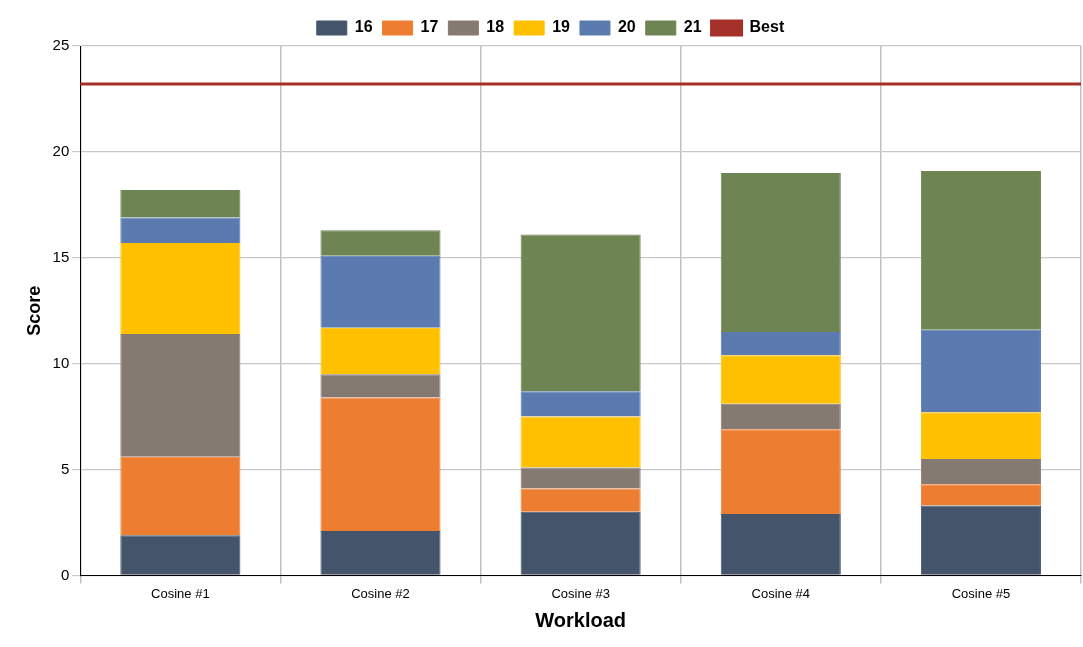 The height and width of the screenshot is (647, 1083). Describe the element at coordinates (61, 256) in the screenshot. I see `y-tick-label: 15` at that location.